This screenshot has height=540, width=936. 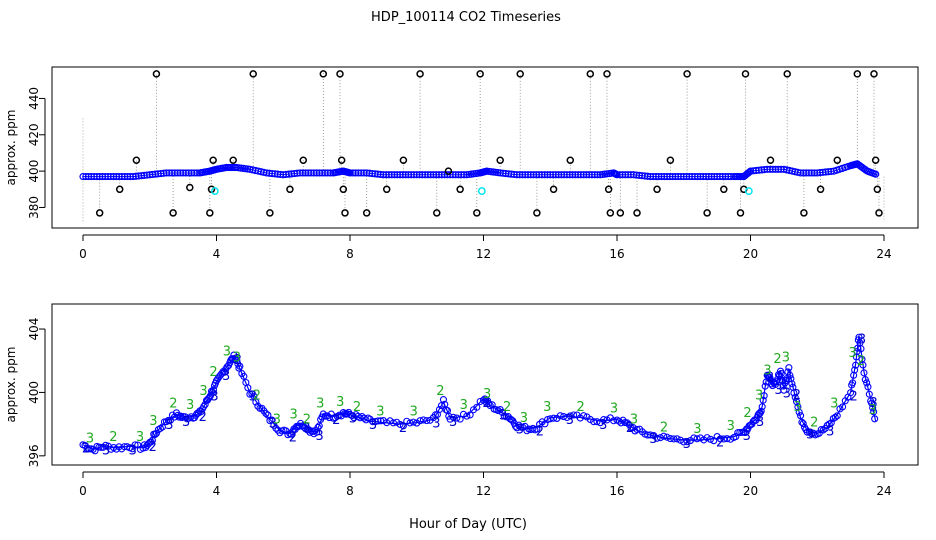 I want to click on x-tick-label: 0, so click(x=83, y=254).